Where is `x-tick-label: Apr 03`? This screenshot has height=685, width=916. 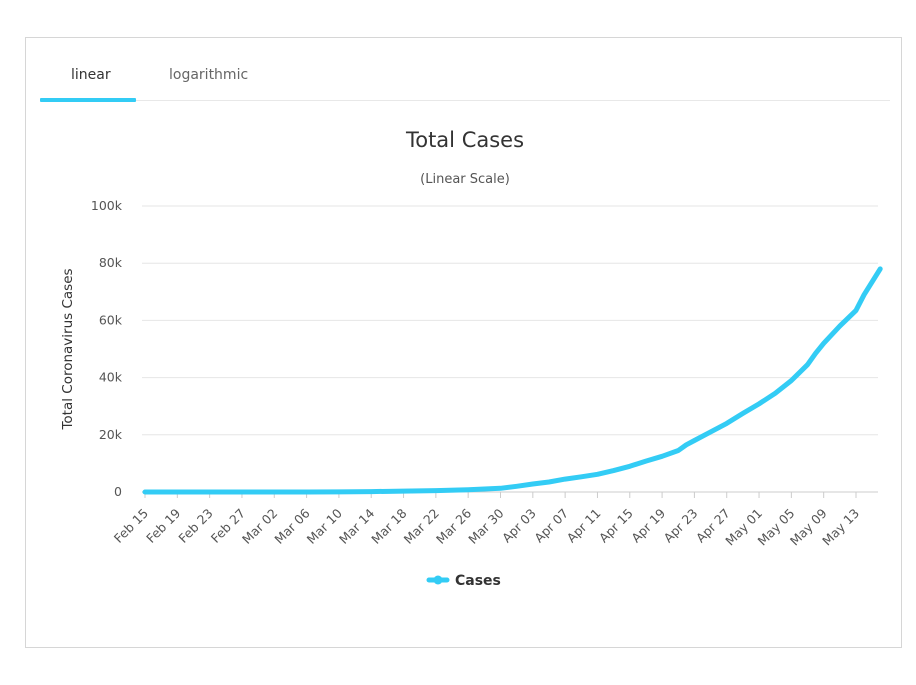 x-tick-label: Apr 03 is located at coordinates (519, 526).